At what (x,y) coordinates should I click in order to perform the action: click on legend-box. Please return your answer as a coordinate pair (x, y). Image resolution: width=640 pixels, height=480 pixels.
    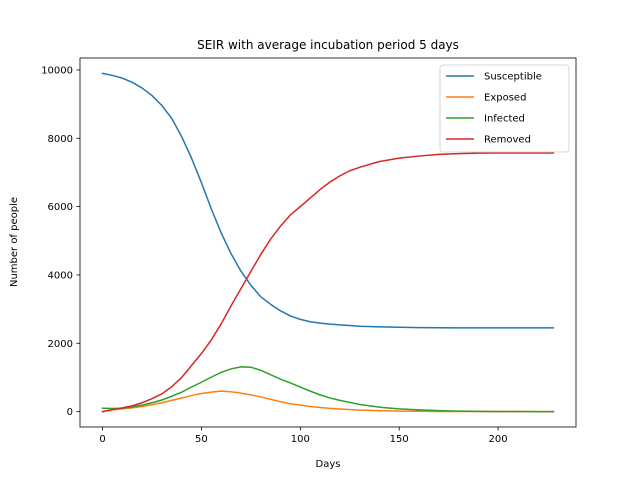
    Looking at the image, I should click on (504, 108).